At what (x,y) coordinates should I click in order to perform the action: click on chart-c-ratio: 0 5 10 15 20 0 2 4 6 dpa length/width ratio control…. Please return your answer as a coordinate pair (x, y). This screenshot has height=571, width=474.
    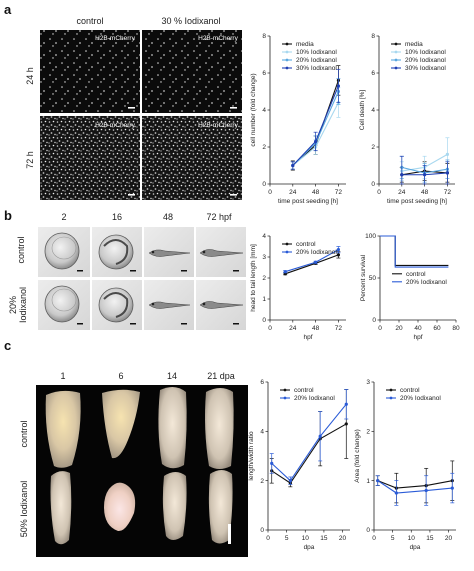
    Looking at the image, I should click on (299, 465).